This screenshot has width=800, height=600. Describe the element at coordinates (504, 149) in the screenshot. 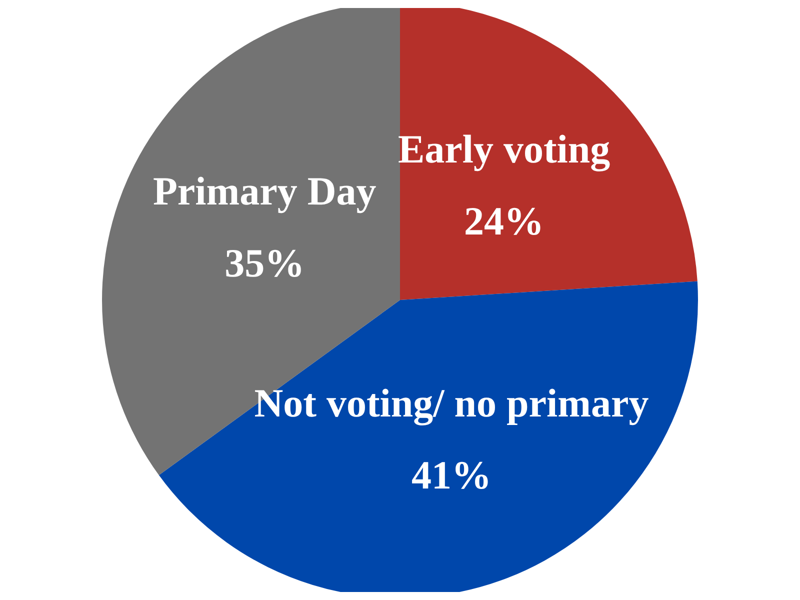

I see `slice-label: Early voting` at that location.